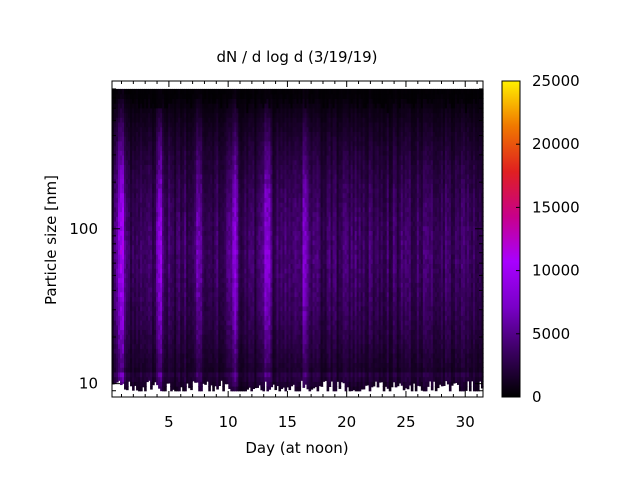 The width and height of the screenshot is (640, 480). What do you see at coordinates (296, 57) in the screenshot?
I see `chart-title: dN / d log d (3/19/19)` at bounding box center [296, 57].